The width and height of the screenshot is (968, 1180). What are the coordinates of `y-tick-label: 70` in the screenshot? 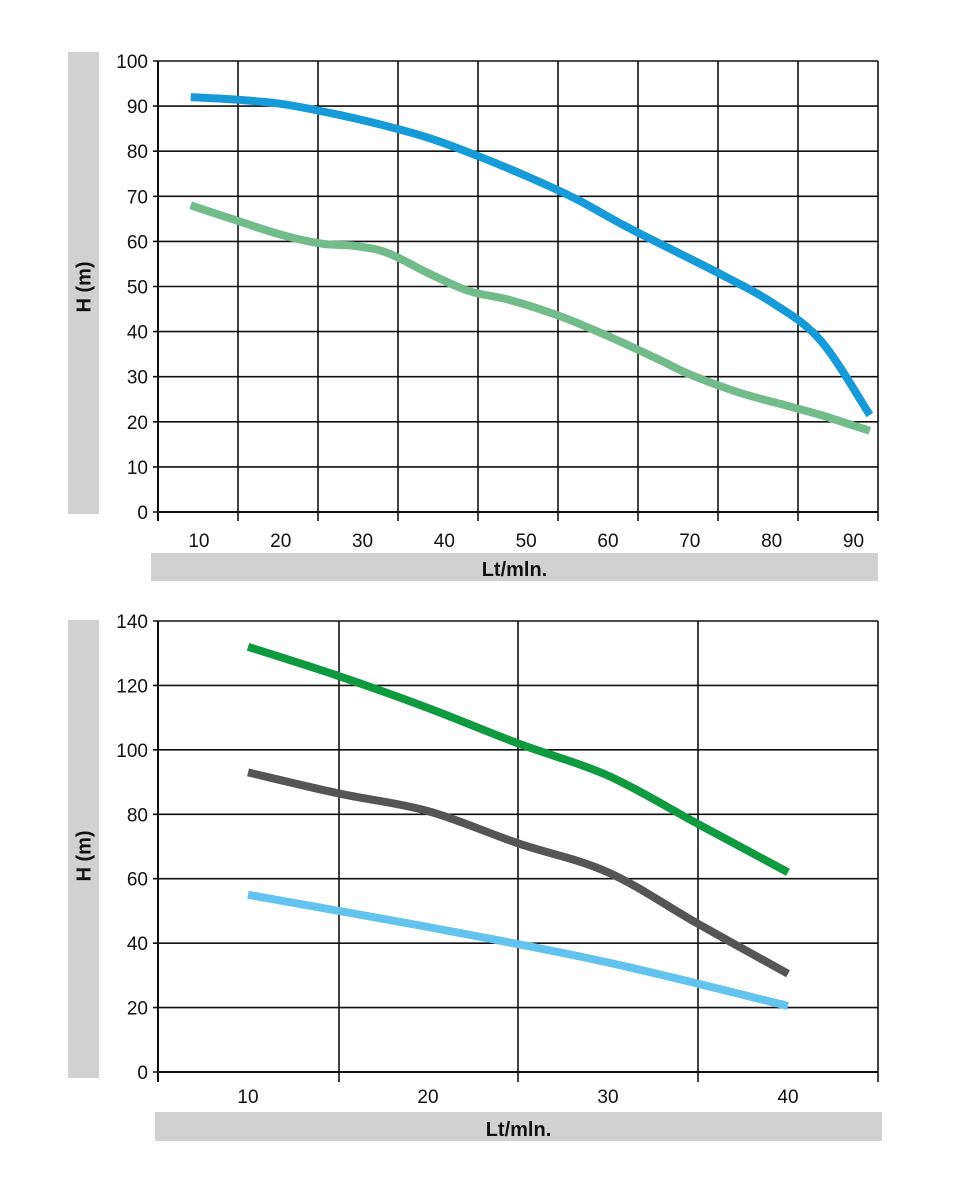 It's located at (137, 197).